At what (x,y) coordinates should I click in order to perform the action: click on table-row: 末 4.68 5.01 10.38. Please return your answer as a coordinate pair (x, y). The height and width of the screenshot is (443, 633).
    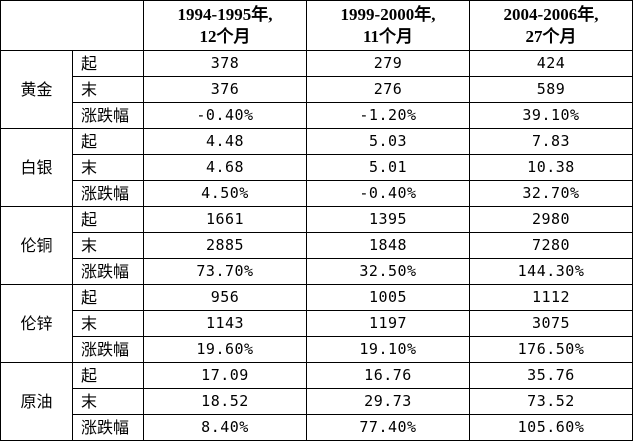
    Looking at the image, I should click on (317, 167).